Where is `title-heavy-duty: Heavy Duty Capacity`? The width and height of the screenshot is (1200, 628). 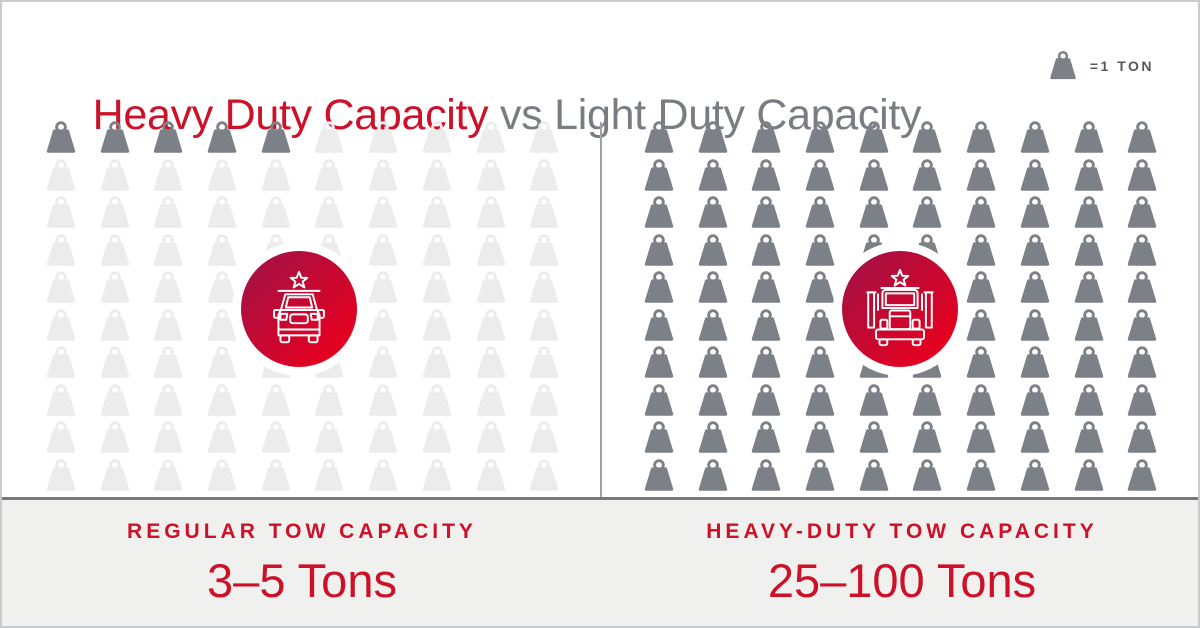 title-heavy-duty: Heavy Duty Capacity is located at coordinates (290, 115).